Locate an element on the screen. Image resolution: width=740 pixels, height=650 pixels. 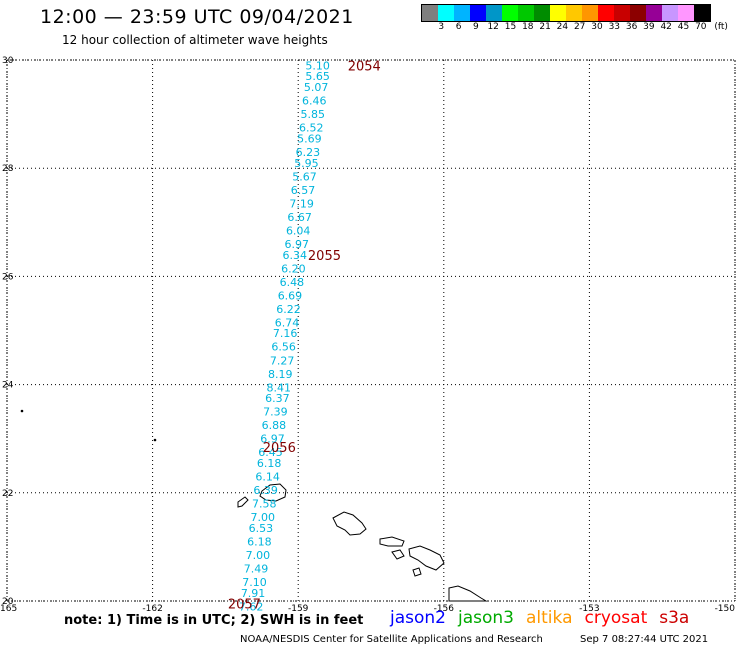
color-scale-label: 6 is located at coordinates (458, 27).